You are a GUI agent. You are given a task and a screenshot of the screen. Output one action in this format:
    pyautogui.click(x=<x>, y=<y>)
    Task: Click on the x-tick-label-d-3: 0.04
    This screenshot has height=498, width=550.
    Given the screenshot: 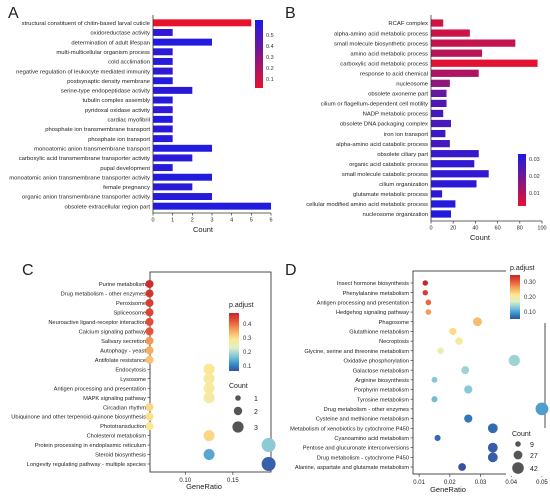 What is the action you would take?
    pyautogui.click(x=511, y=483)
    